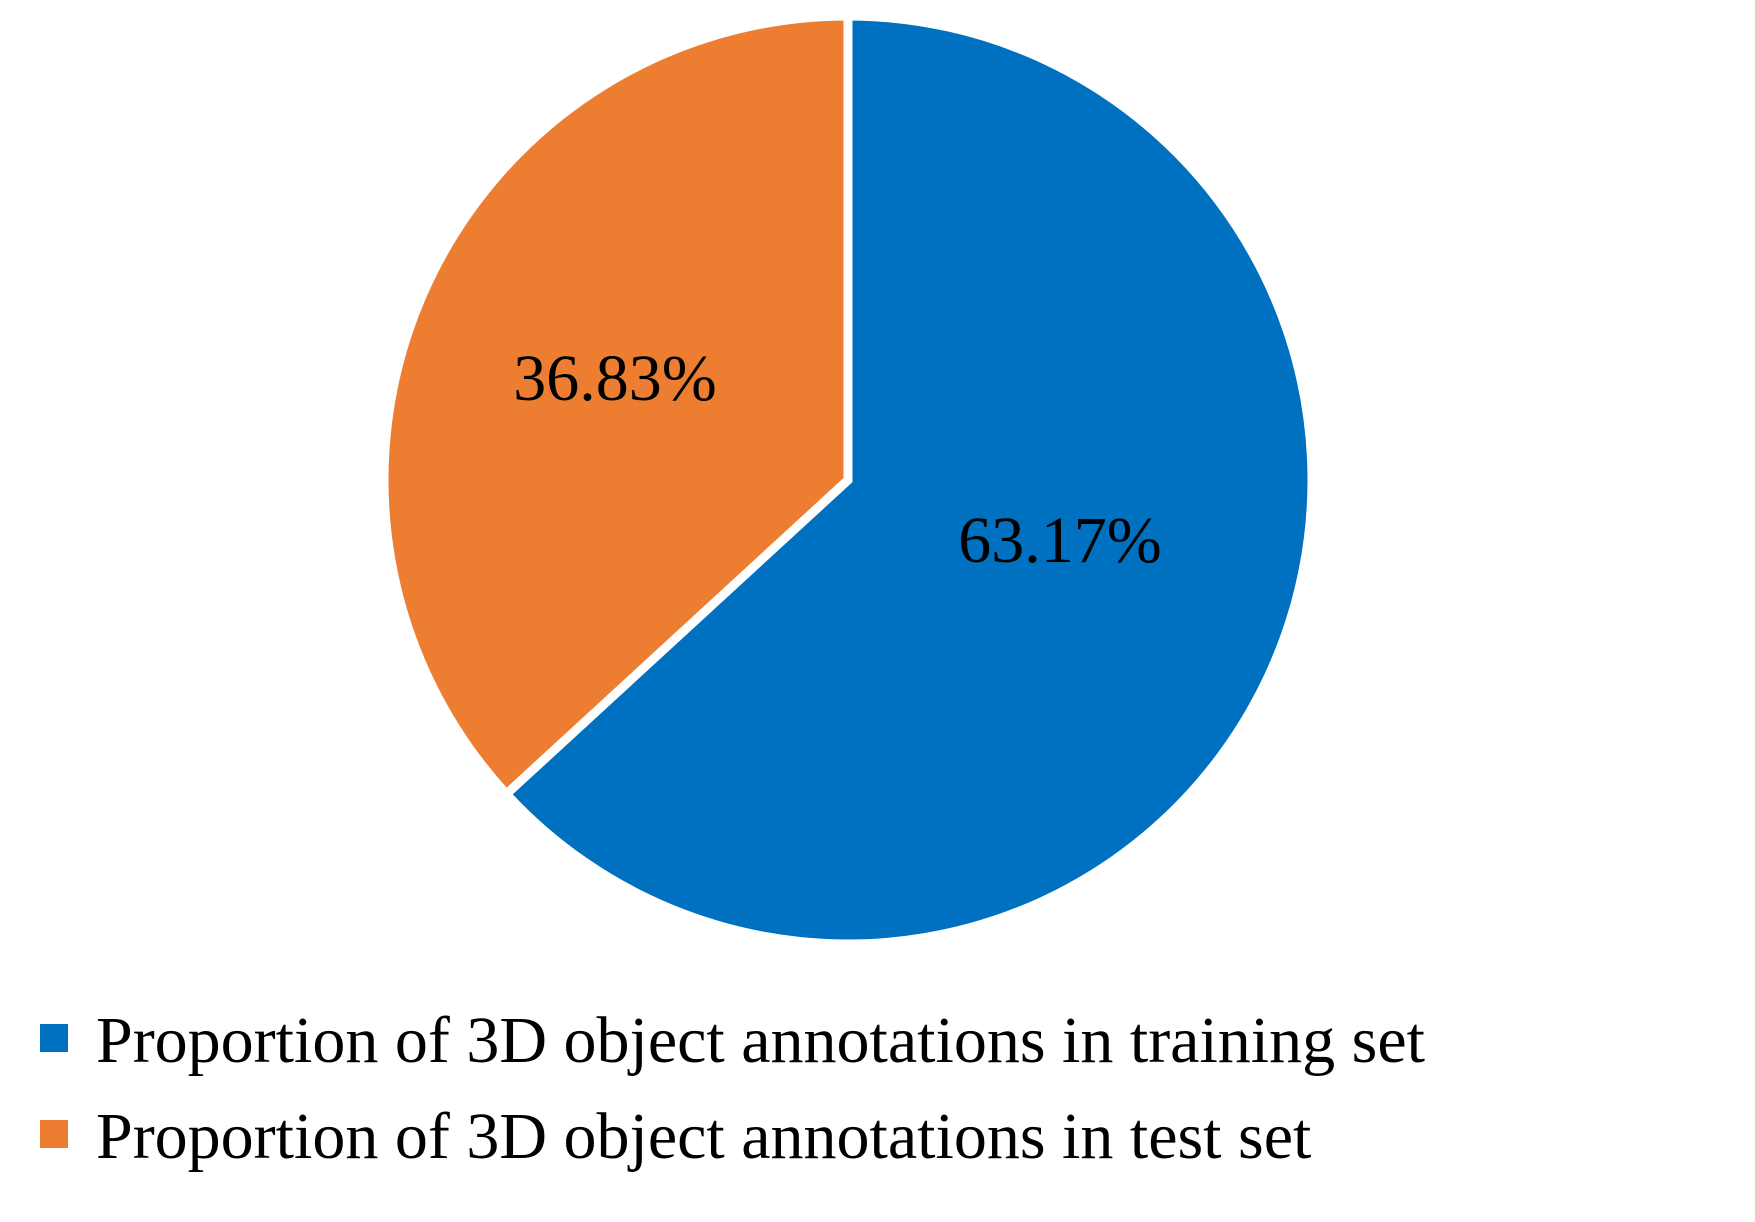 The image size is (1755, 1222). Describe the element at coordinates (614, 378) in the screenshot. I see `pie-slice-label-test-set: 36.83%` at that location.